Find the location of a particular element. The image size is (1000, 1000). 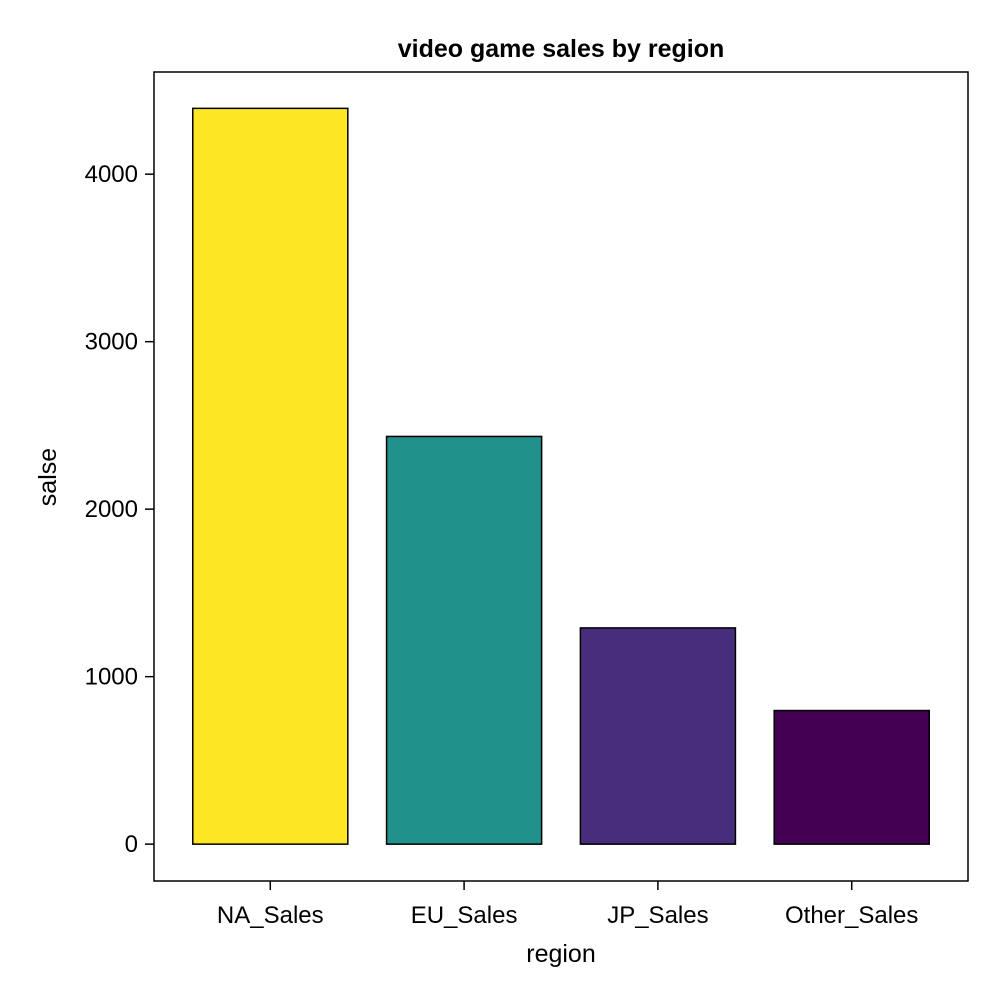

y-tick-label: 0 is located at coordinates (131, 844).